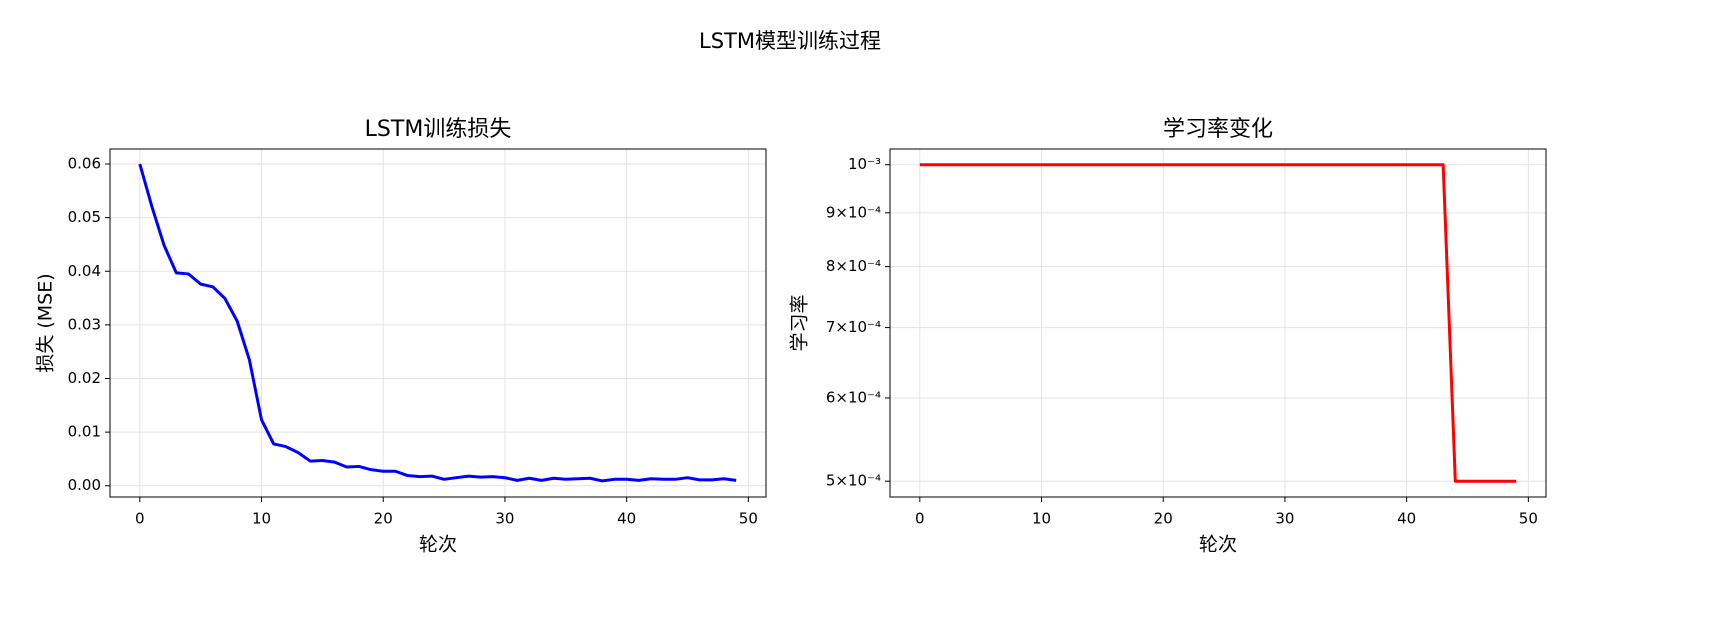 The width and height of the screenshot is (1716, 633). Describe the element at coordinates (853, 212) in the screenshot. I see `y-tick-label: 9×10⁻⁴` at that location.